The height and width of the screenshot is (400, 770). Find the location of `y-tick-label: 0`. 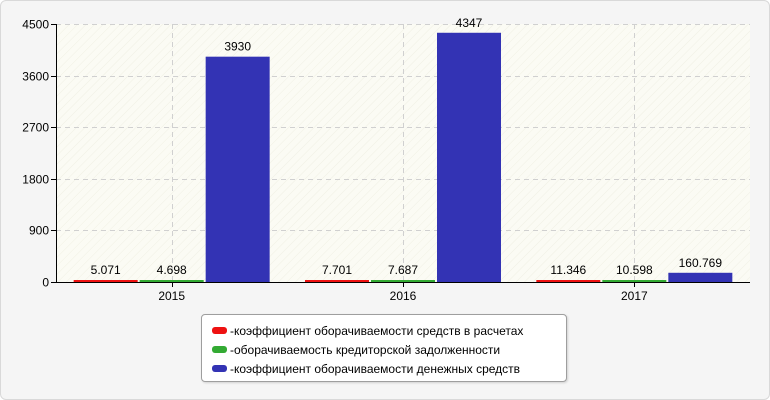

y-tick-label: 0 is located at coordinates (45, 283).